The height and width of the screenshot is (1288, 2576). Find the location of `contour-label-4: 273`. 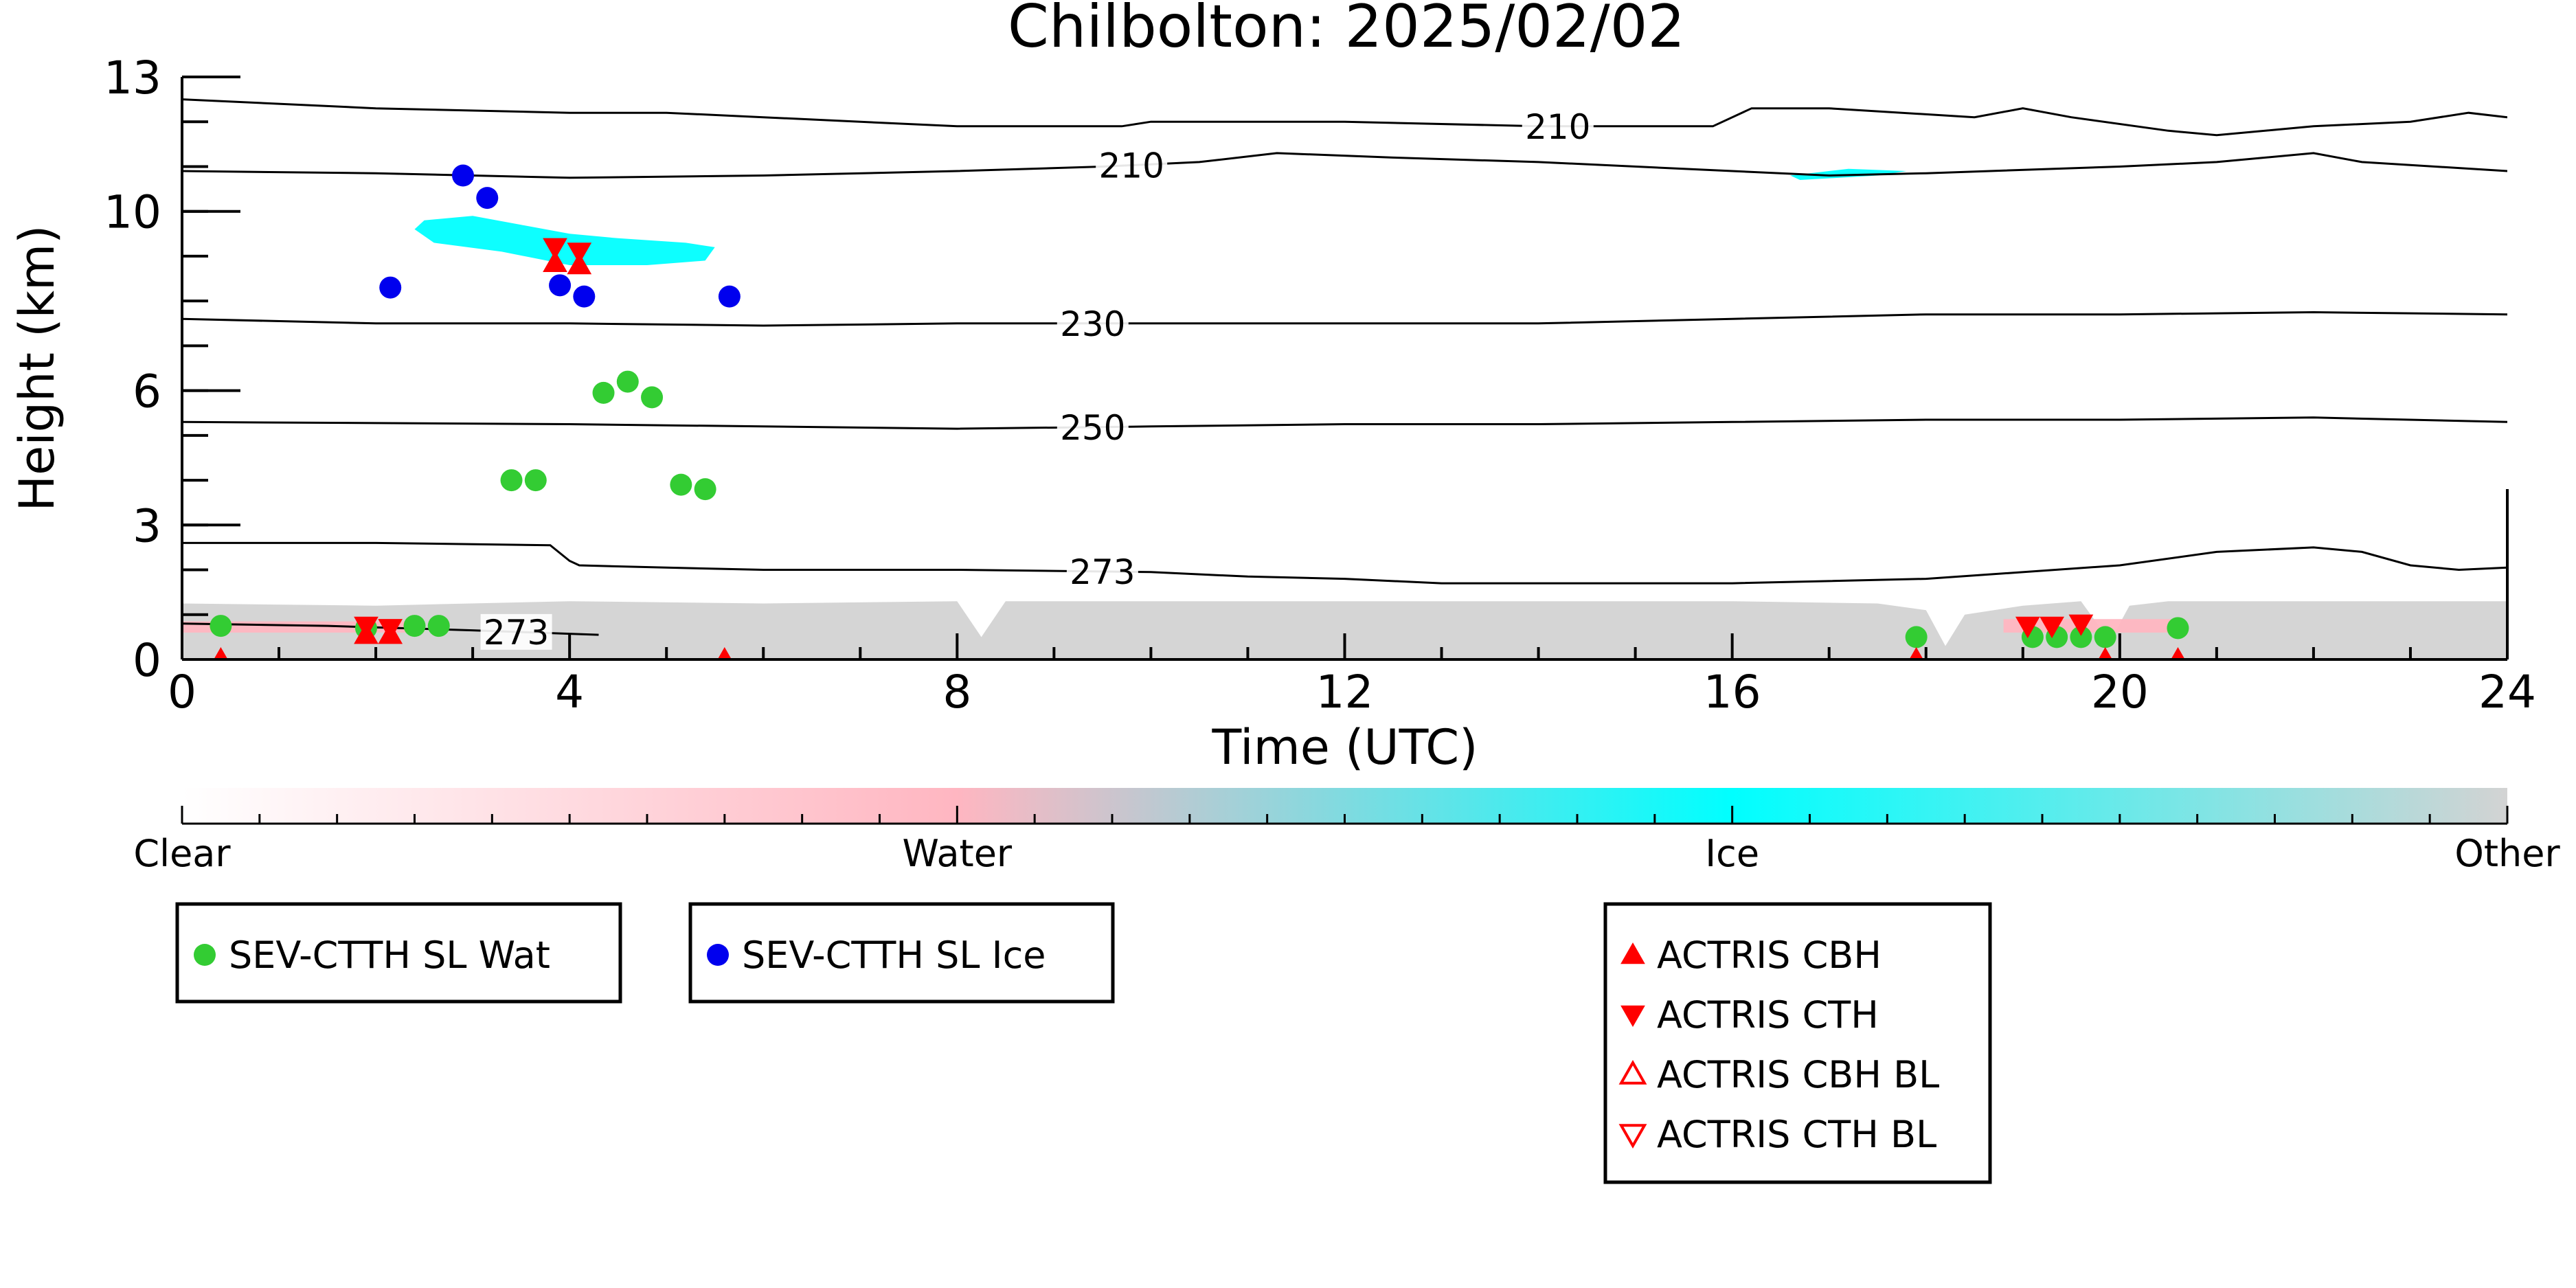

contour-label-4: 273 is located at coordinates (1102, 572).